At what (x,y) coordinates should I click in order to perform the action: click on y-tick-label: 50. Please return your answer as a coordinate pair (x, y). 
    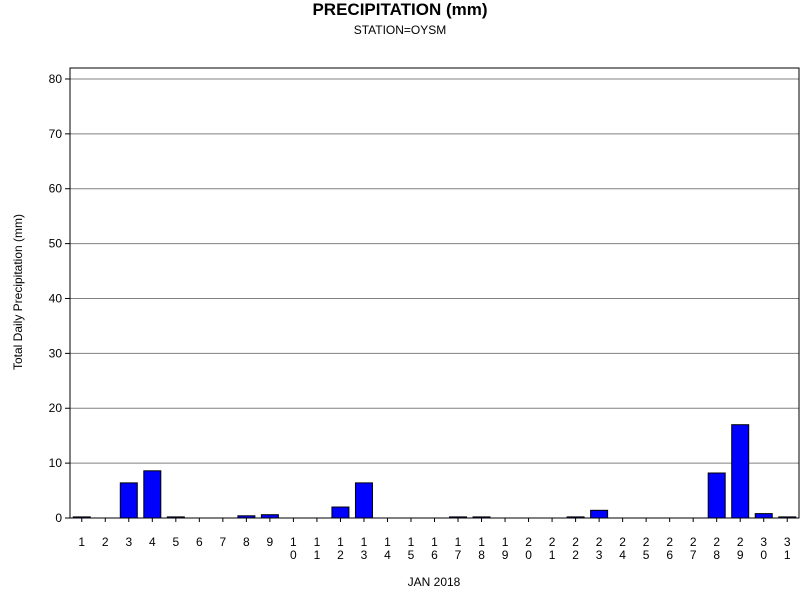
    Looking at the image, I should click on (56, 244).